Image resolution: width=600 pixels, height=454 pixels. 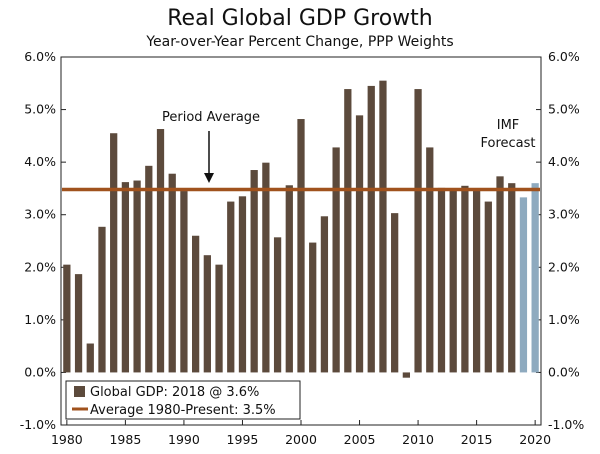 I want to click on legend-label-average: Average 1980-Present: 3.5%, so click(x=183, y=410).